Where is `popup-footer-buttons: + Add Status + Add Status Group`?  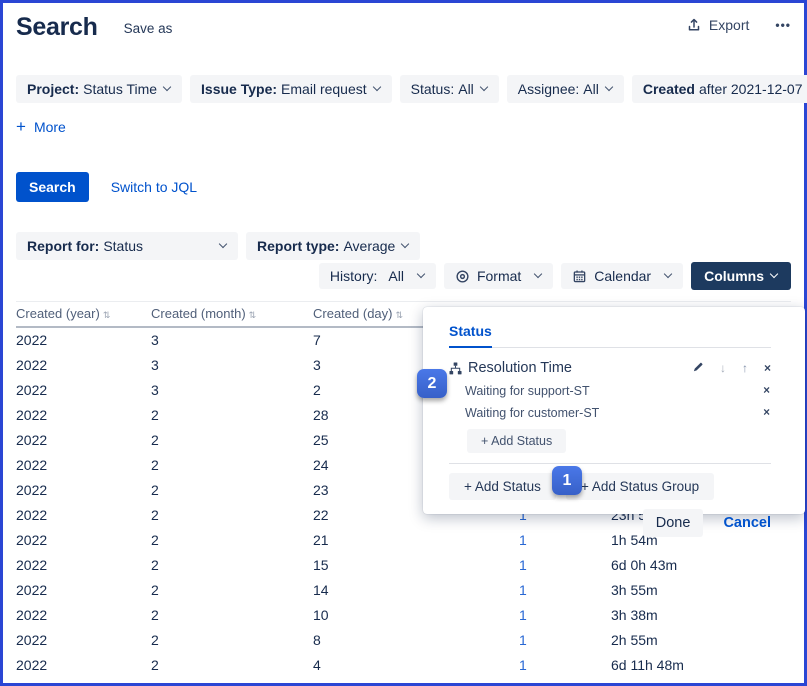
popup-footer-buttons: + Add Status + Add Status Group is located at coordinates (610, 486).